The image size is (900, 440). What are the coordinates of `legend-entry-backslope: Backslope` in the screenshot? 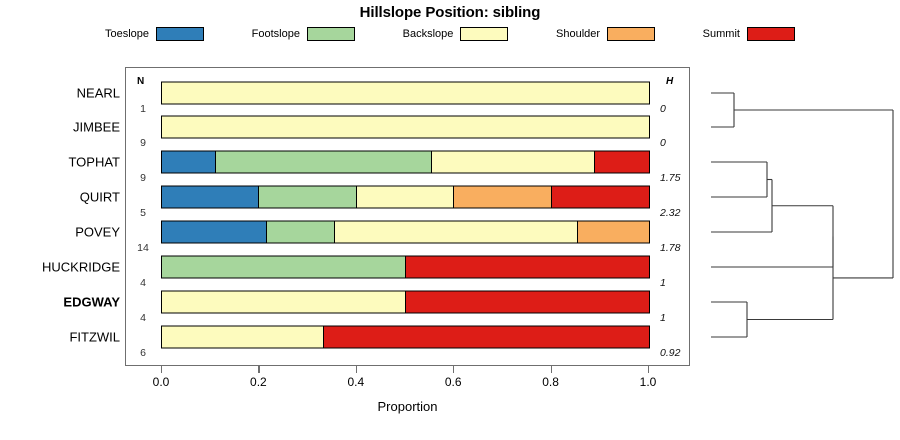 It's located at (456, 34).